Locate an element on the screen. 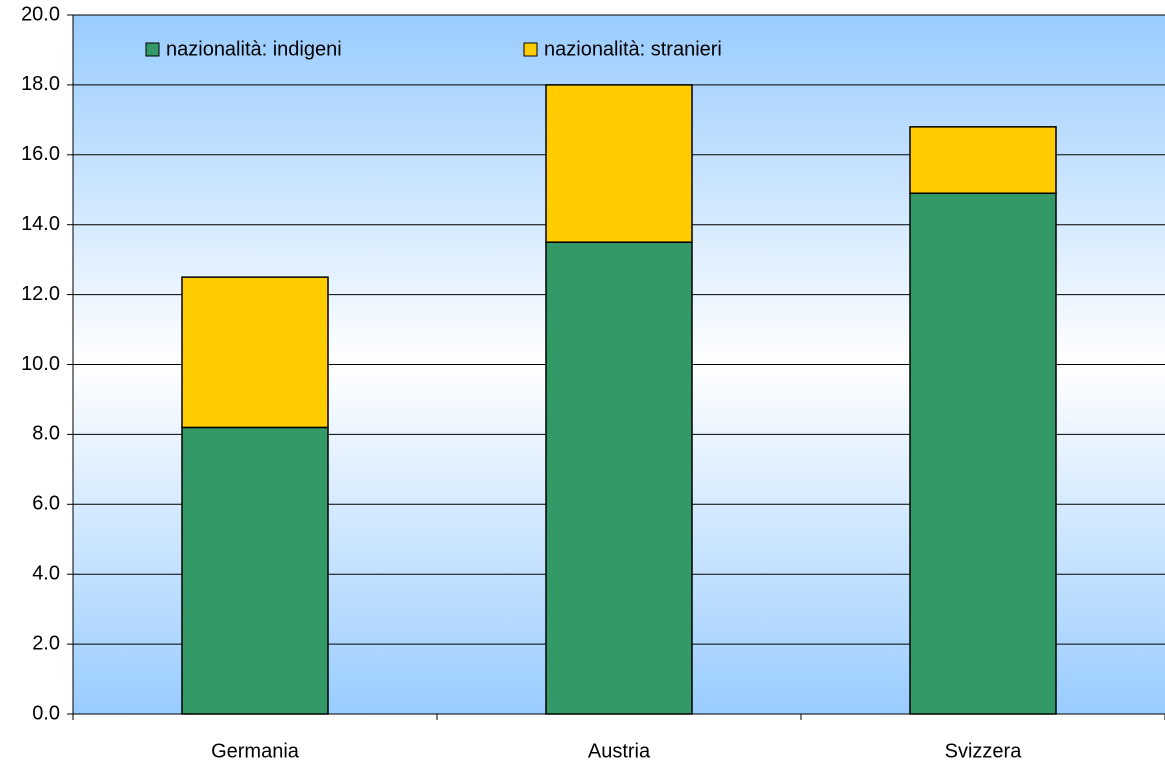  y-tick-label: 8.0 is located at coordinates (46, 434).